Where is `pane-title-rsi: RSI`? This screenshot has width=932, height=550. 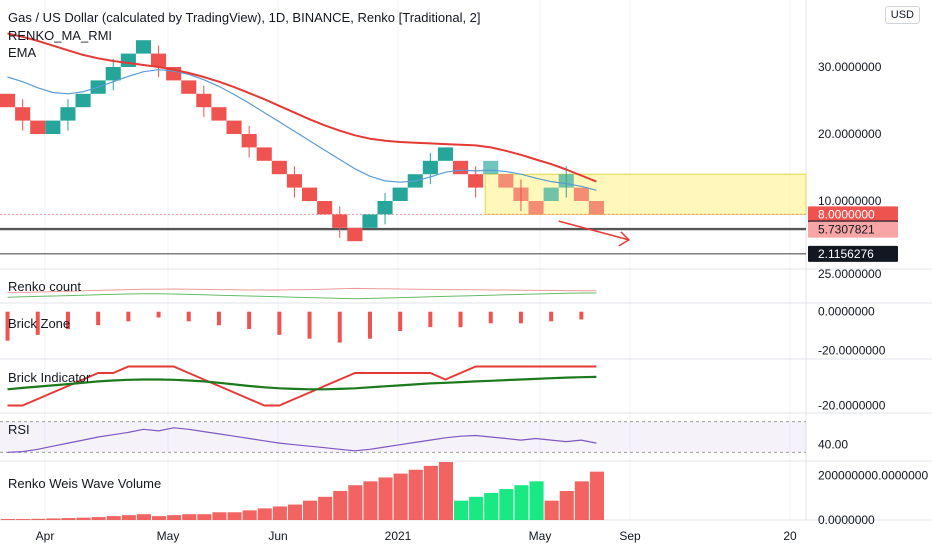
pane-title-rsi: RSI is located at coordinates (19, 429).